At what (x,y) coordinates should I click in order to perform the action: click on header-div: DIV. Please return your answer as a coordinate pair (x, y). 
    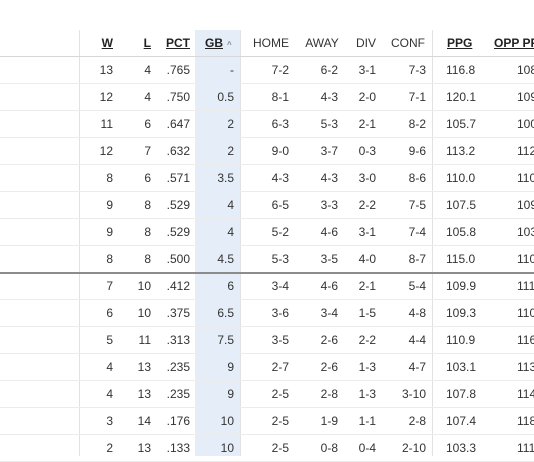
    Looking at the image, I should click on (365, 43).